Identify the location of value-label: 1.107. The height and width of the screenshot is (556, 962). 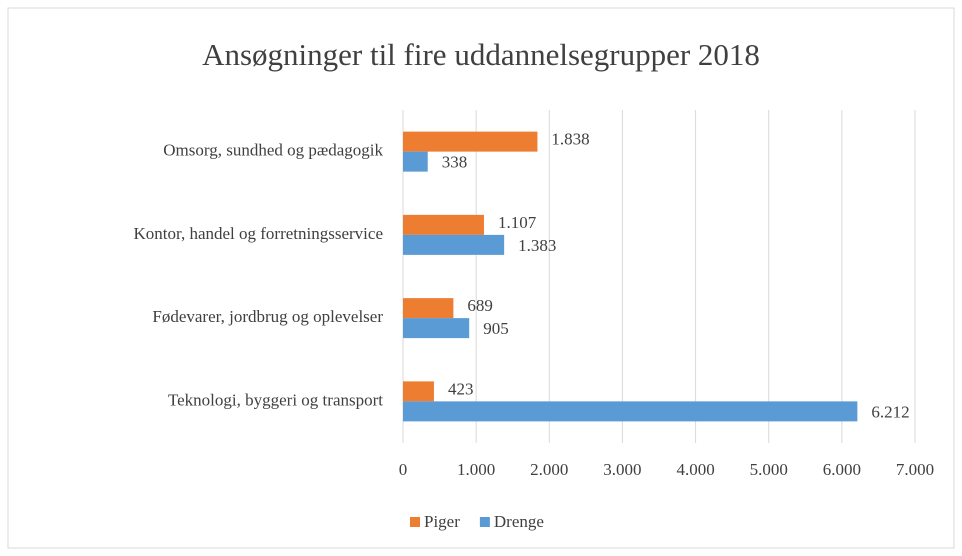
(517, 222).